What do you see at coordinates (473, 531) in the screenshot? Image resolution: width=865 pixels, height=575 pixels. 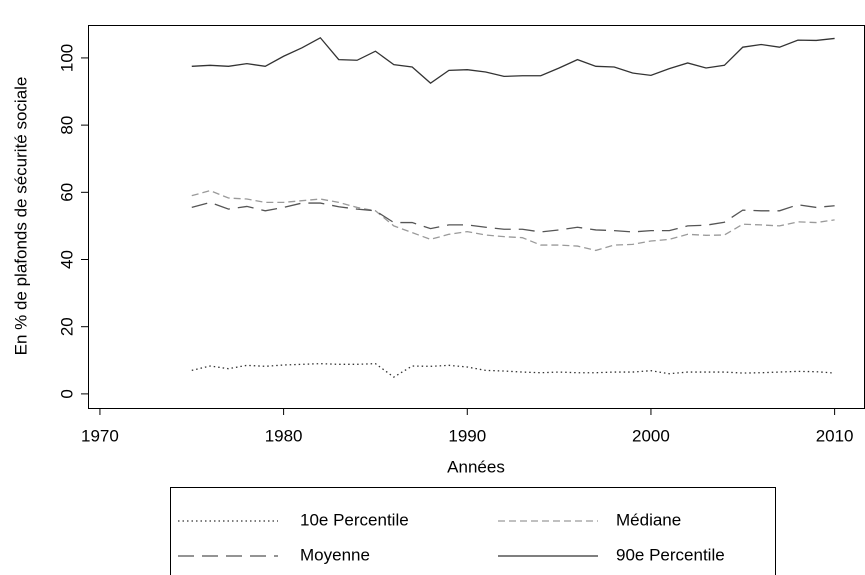 I see `legend-box` at bounding box center [473, 531].